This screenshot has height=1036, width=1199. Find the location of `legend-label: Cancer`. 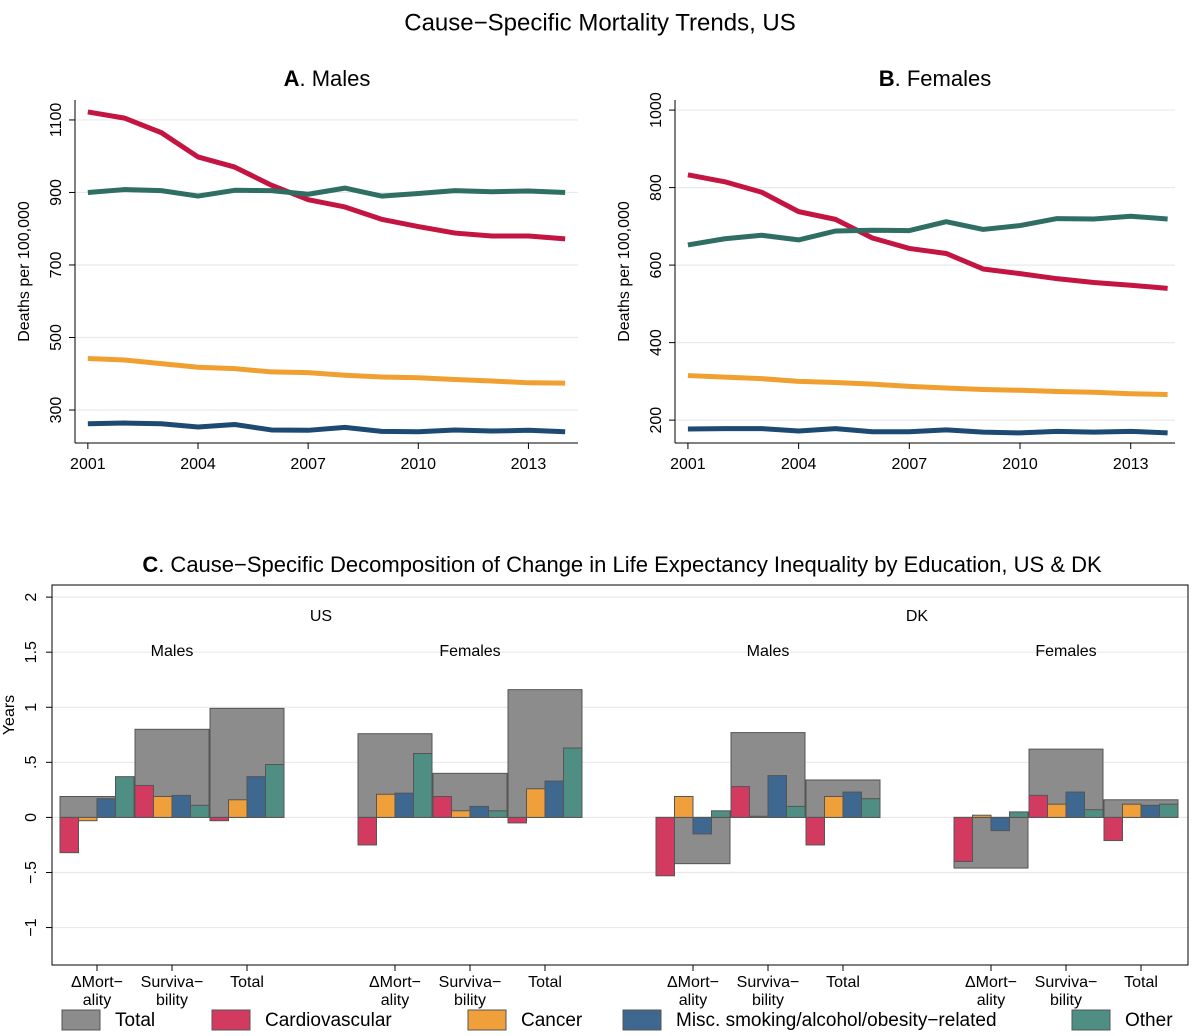

legend-label: Cancer is located at coordinates (552, 1020).